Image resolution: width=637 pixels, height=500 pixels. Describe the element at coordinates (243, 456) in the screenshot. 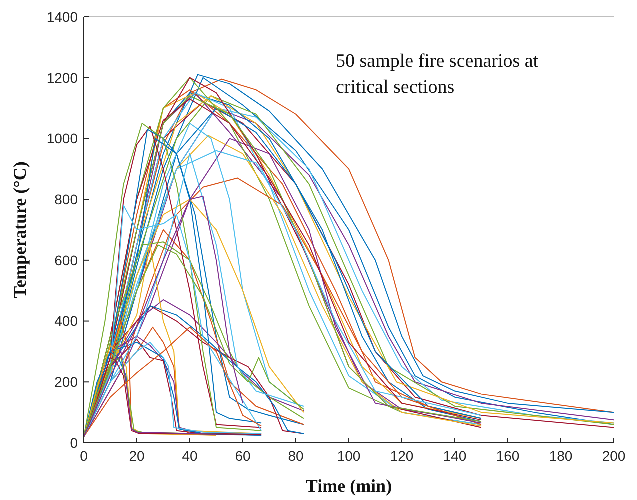

I see `x-tick-label: 60` at that location.